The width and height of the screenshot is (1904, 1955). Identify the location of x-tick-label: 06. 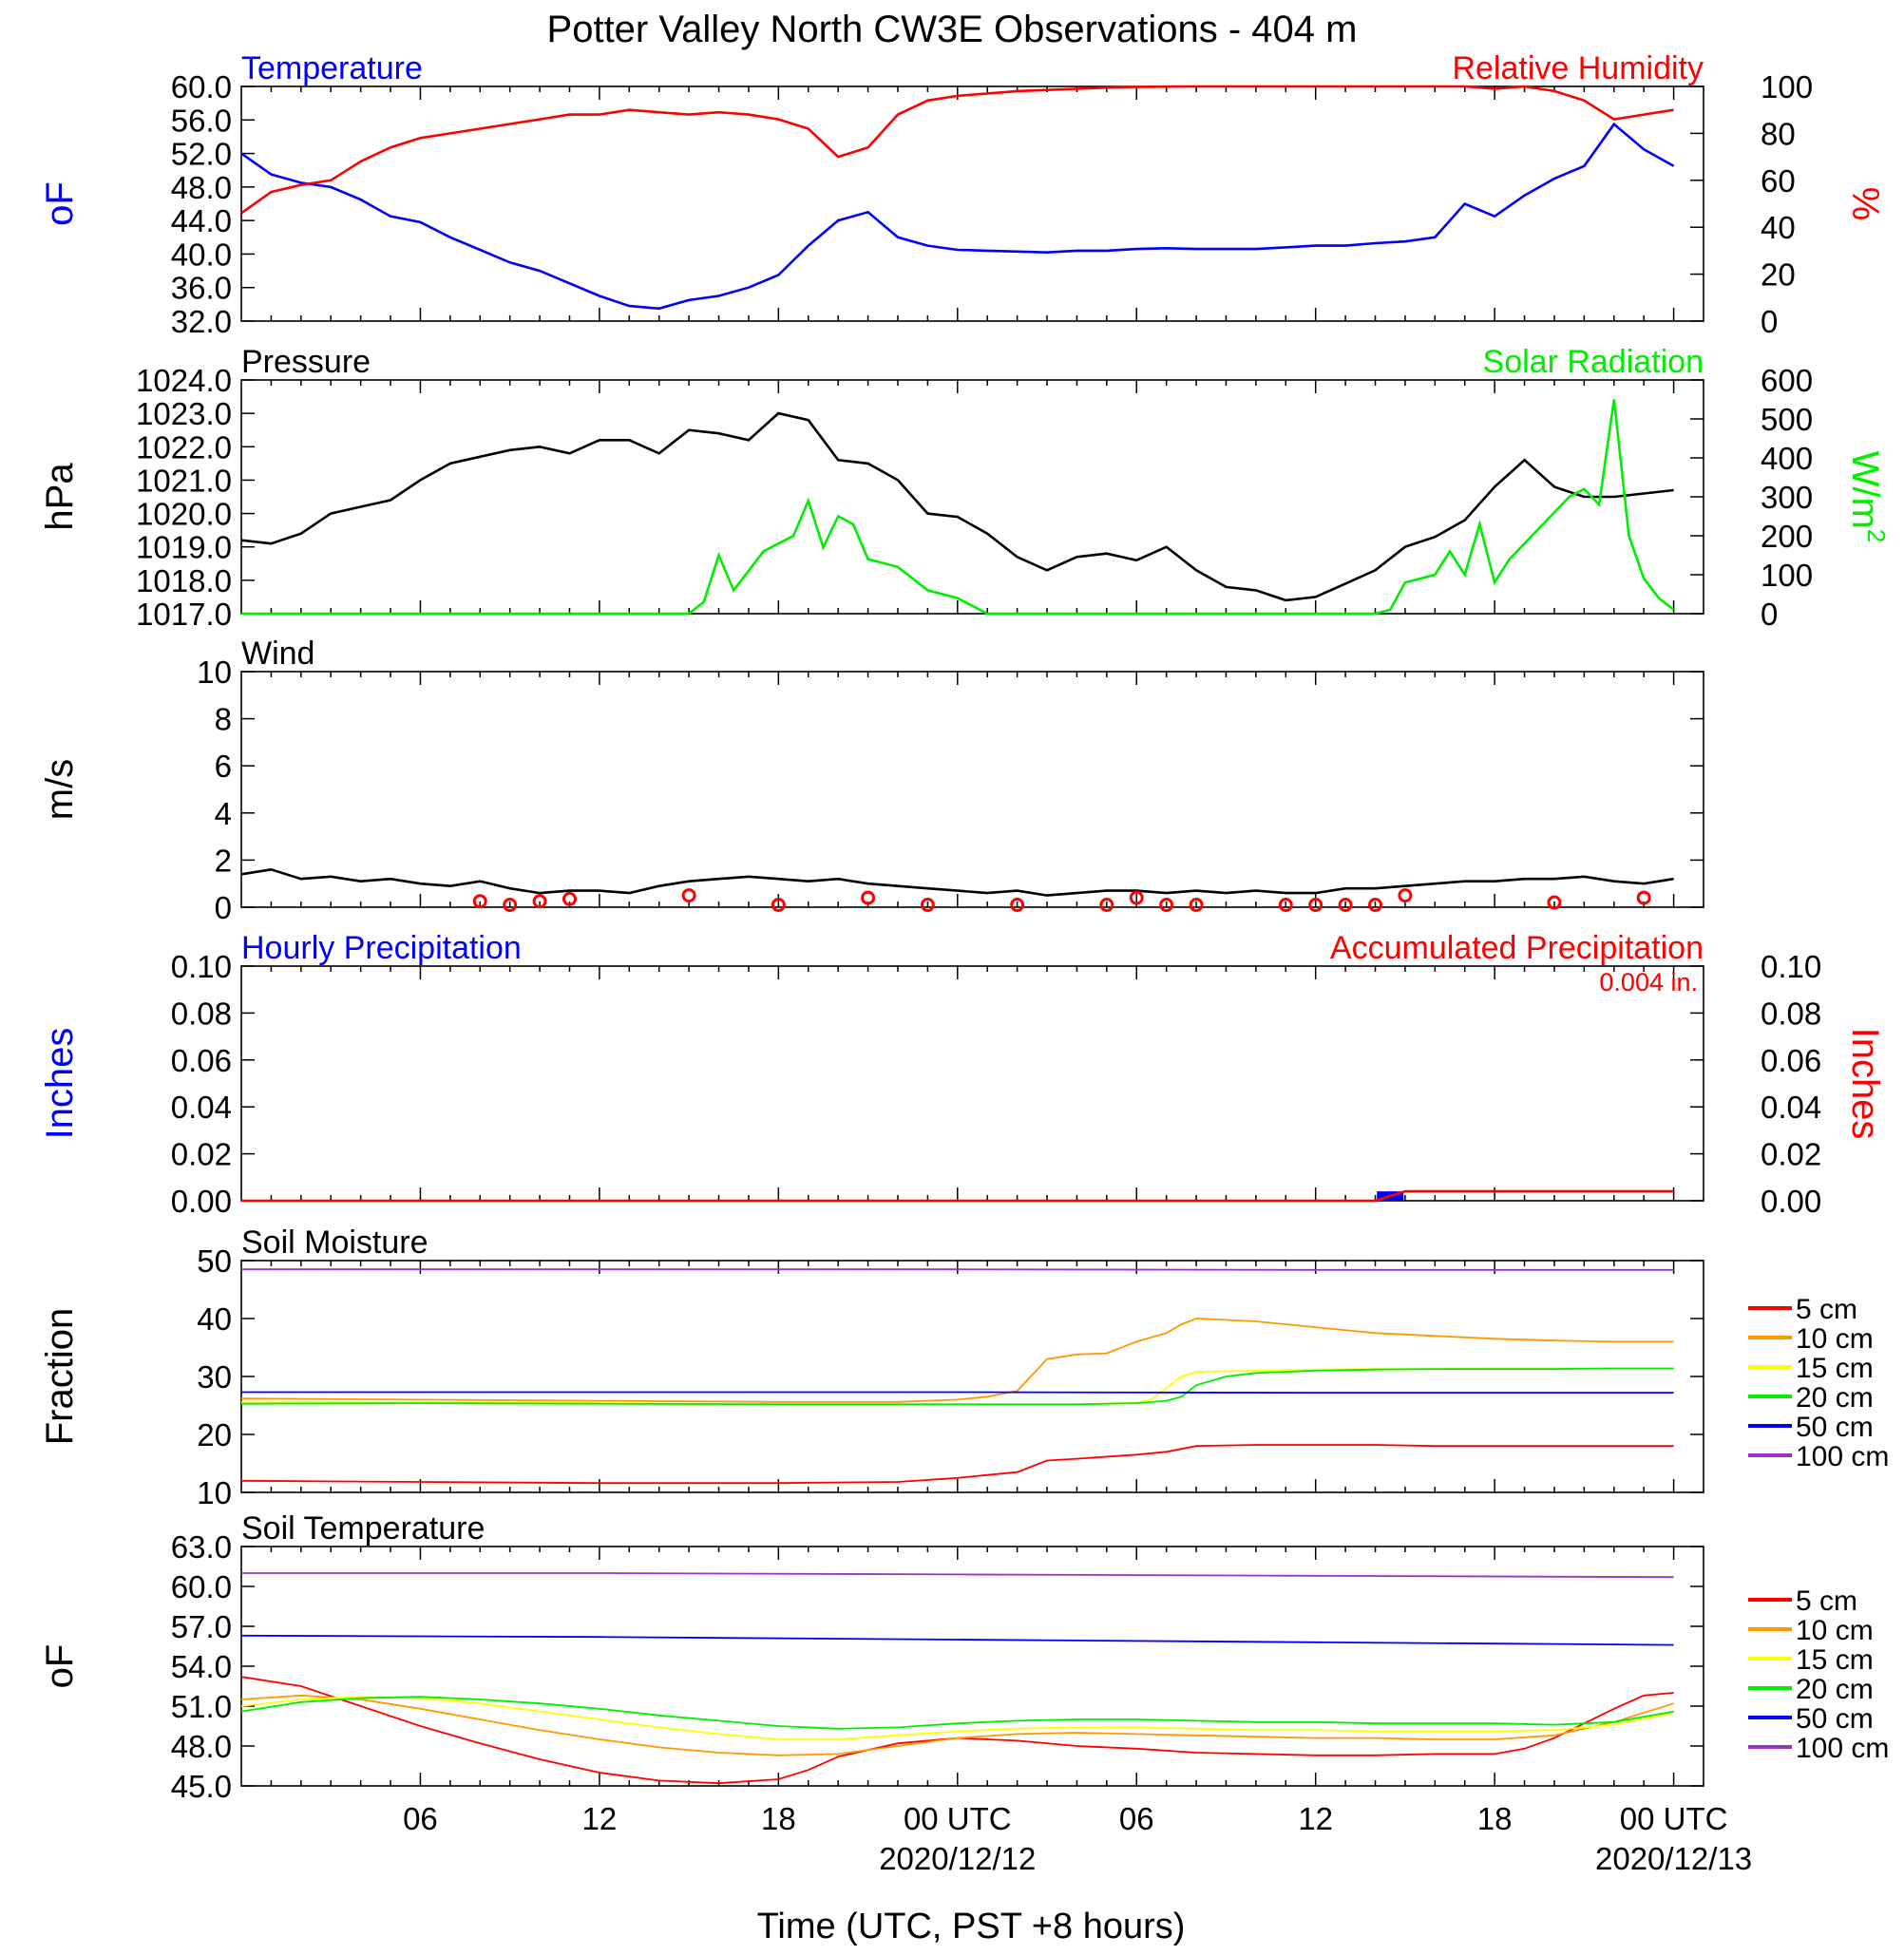
(1137, 1818).